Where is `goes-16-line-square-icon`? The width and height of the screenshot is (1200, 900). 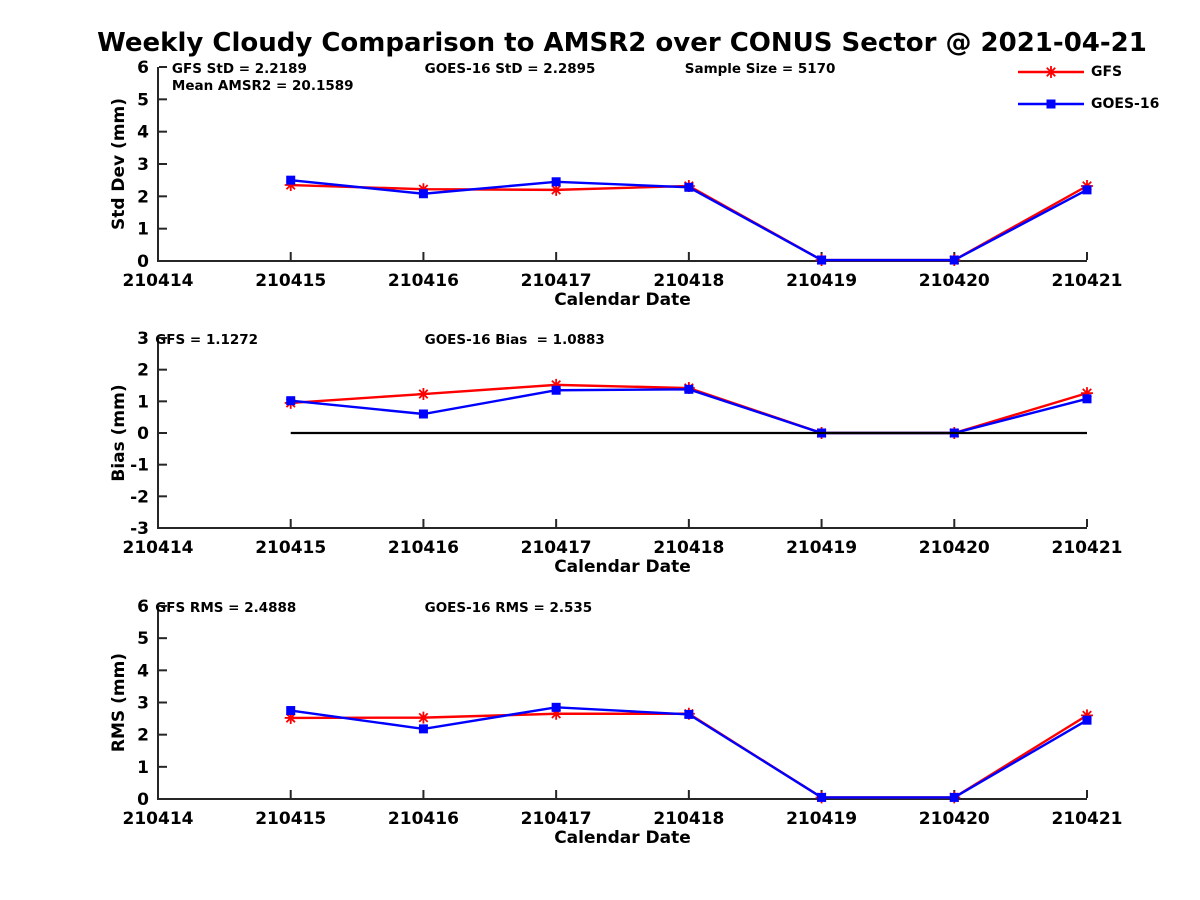
goes-16-line-square-icon is located at coordinates (1051, 104).